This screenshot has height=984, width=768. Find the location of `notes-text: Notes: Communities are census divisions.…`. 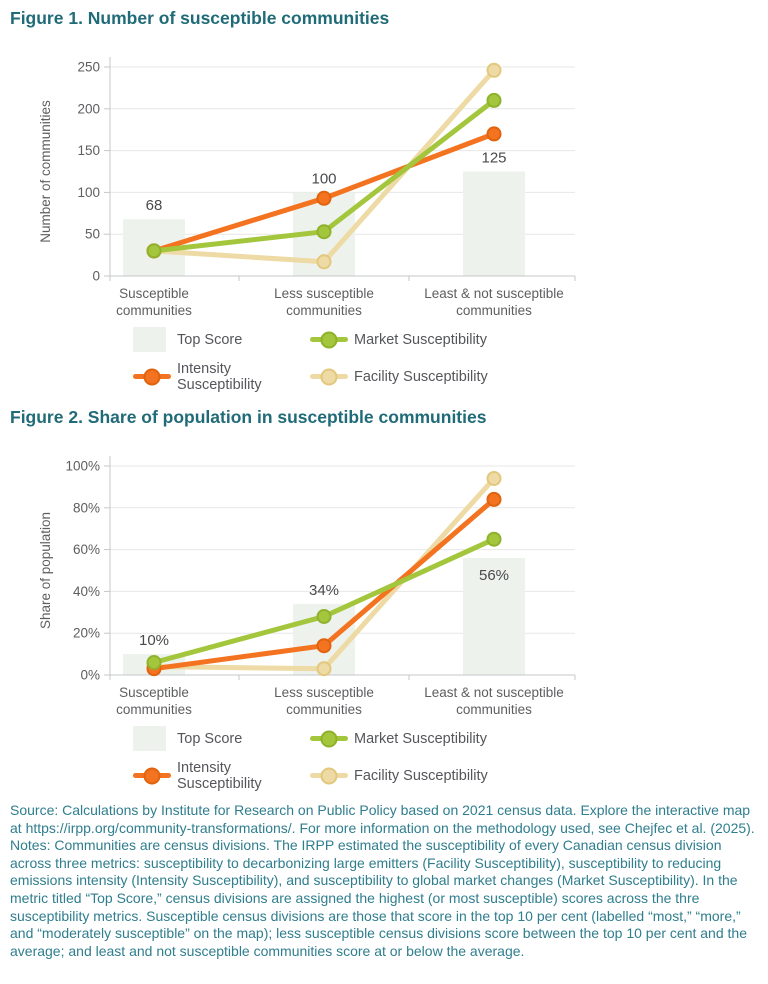

notes-text: Notes: Communities are census divisions.… is located at coordinates (378, 898).